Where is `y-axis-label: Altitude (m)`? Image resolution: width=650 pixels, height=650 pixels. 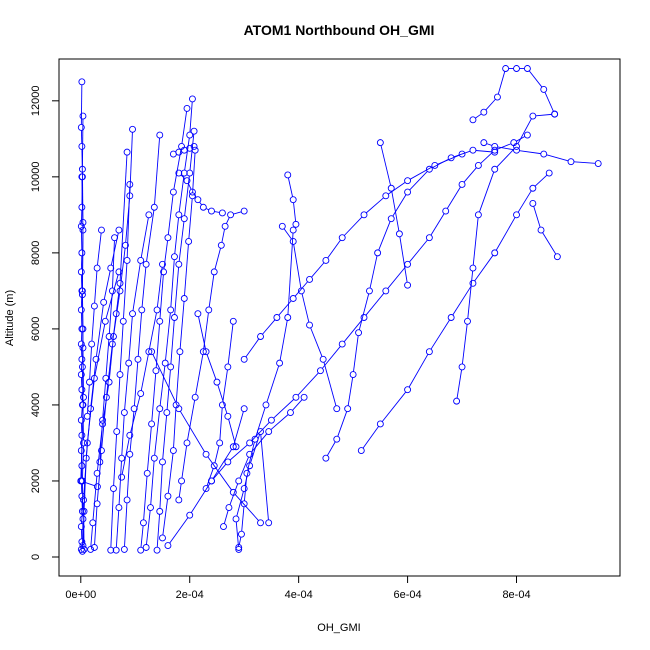
y-axis-label: Altitude (m) is located at coordinates (10, 318).